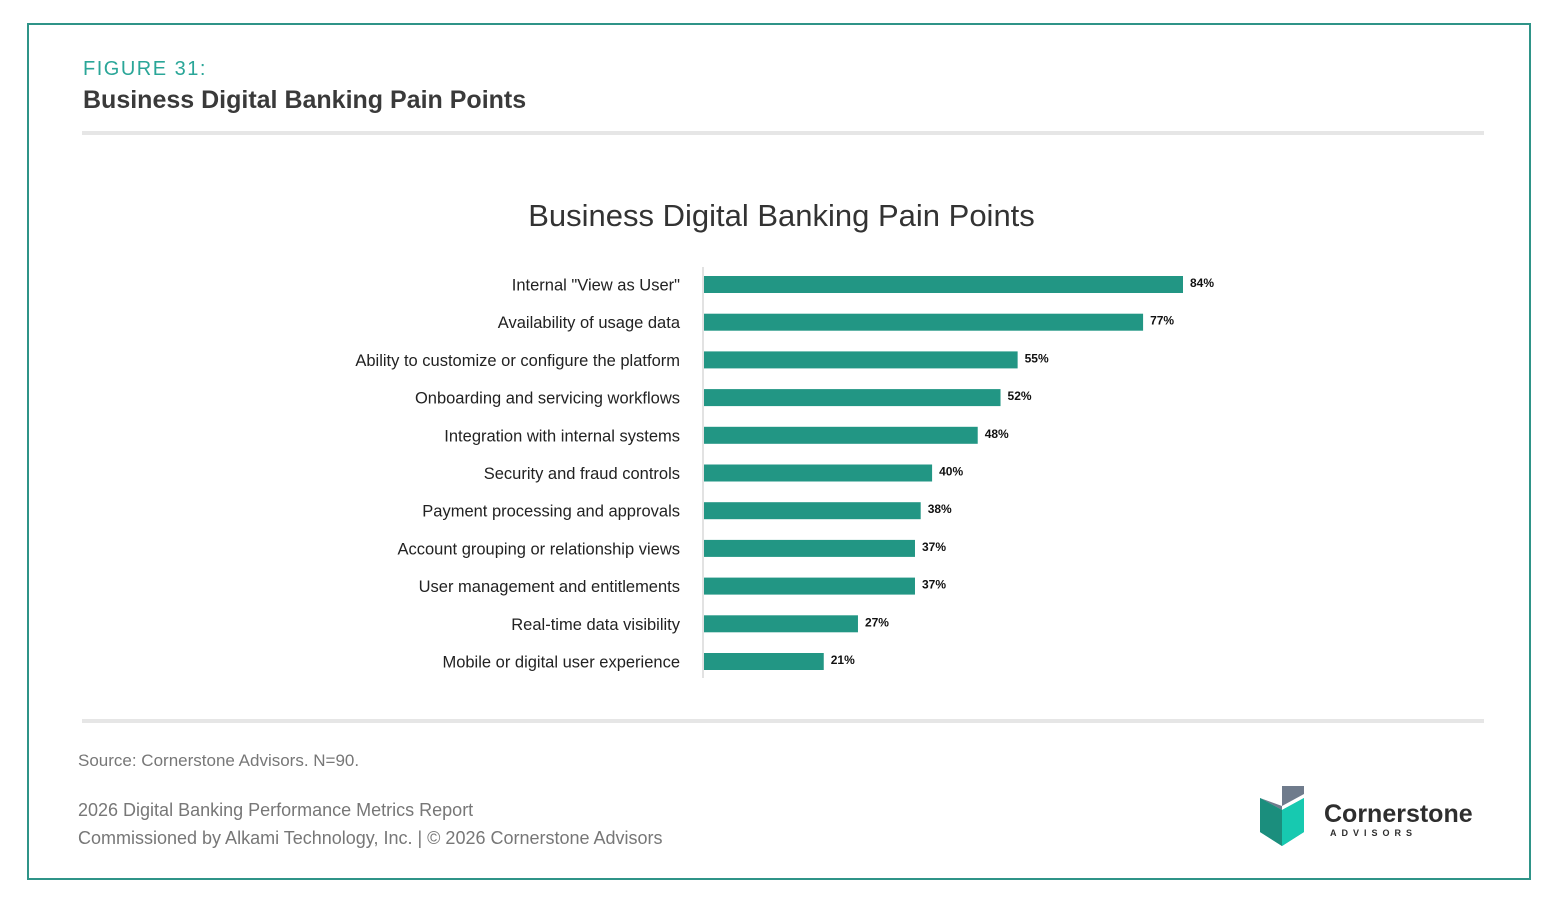 The height and width of the screenshot is (907, 1563). Describe the element at coordinates (547, 399) in the screenshot. I see `category-label: Onboarding and servicing workflows` at that location.